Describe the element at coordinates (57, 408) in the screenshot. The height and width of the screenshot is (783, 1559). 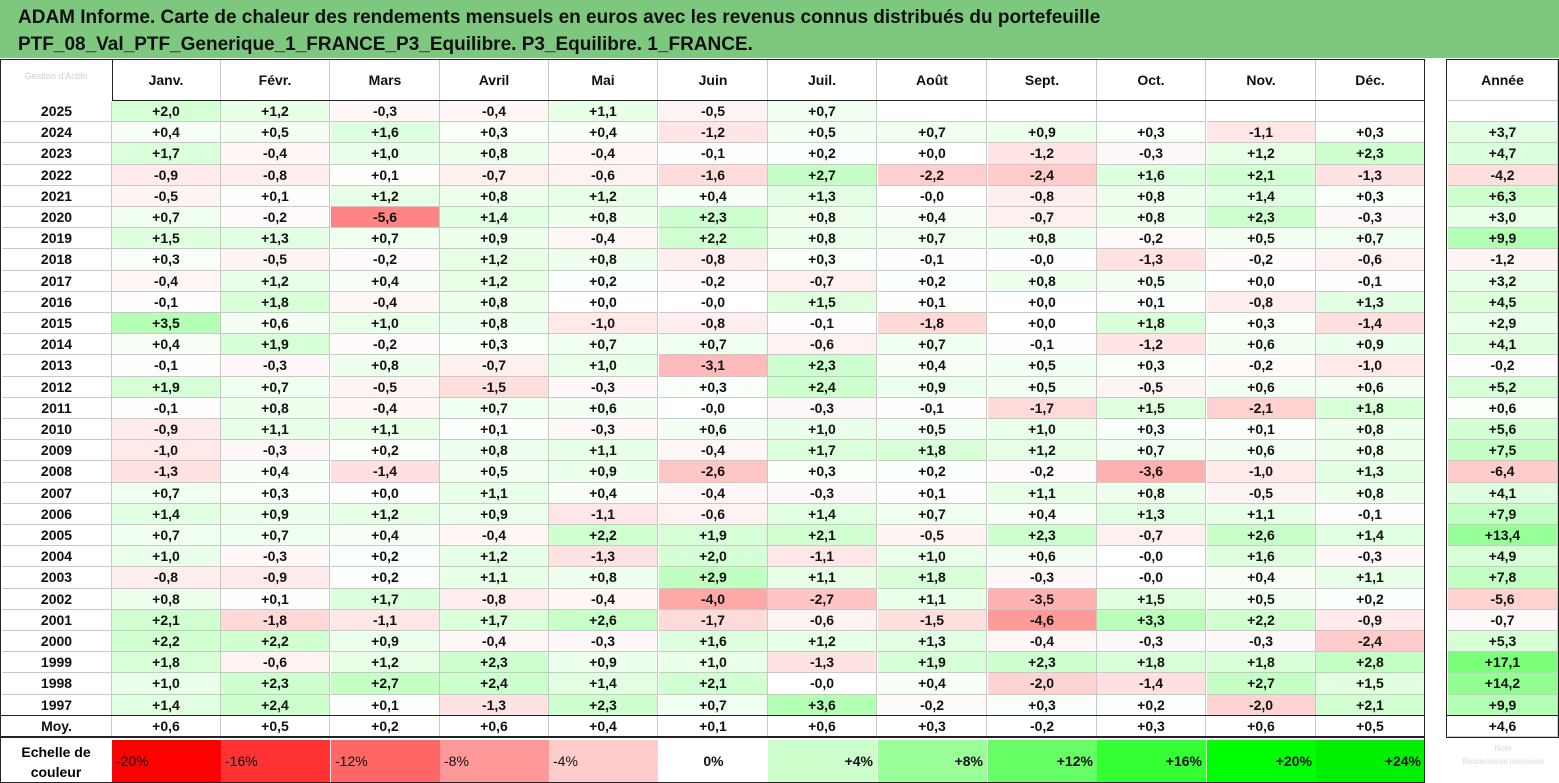
I see `year-label: 2011` at that location.